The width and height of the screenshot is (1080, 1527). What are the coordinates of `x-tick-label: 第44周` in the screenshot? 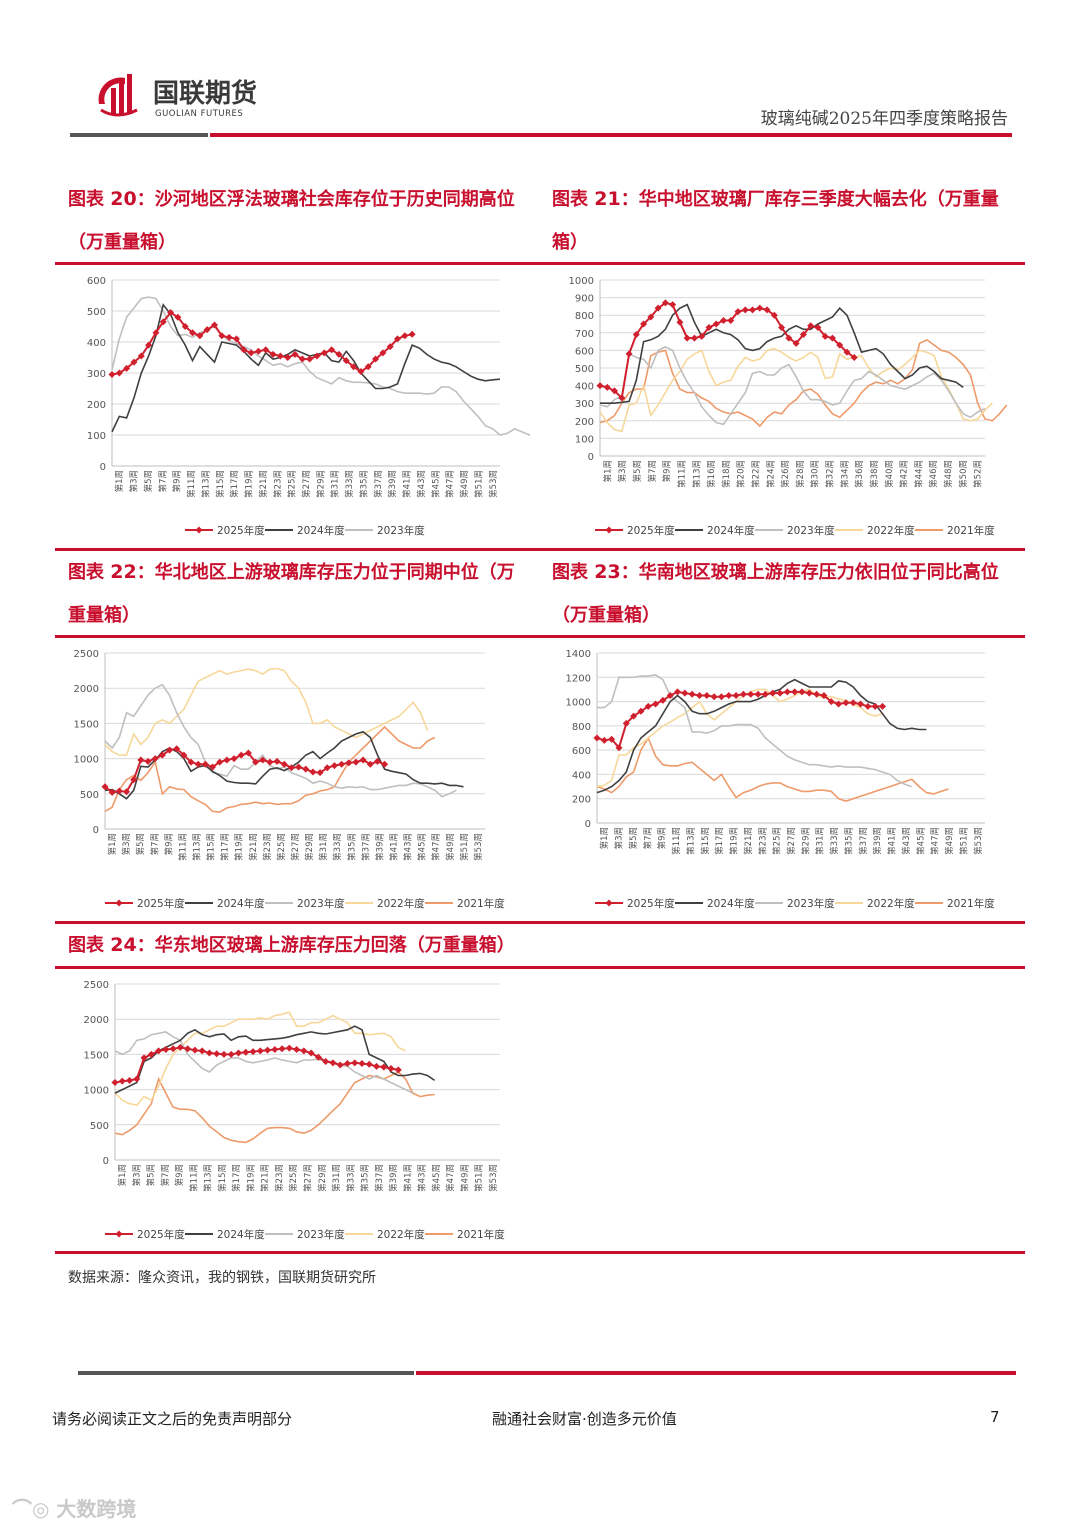 It's located at (918, 474).